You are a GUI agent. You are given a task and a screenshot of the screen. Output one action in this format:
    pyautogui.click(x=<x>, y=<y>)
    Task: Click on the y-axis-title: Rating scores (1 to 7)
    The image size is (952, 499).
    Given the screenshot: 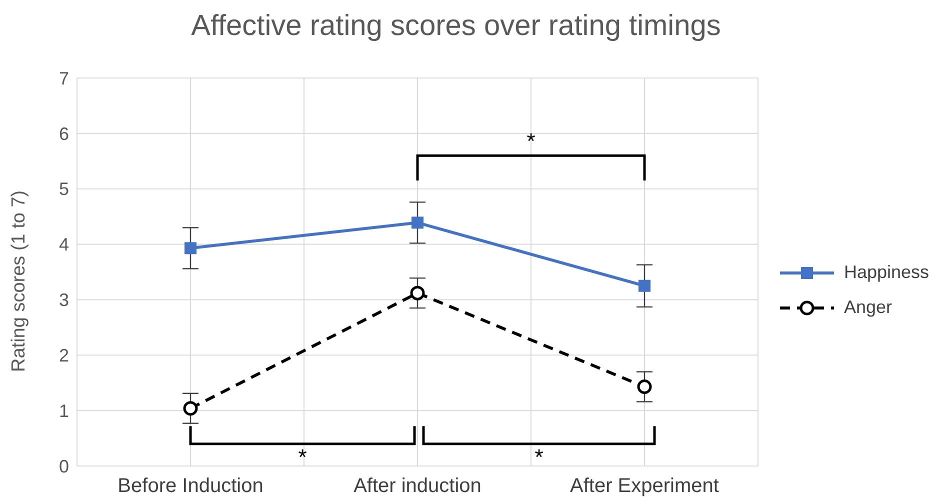 What is the action you would take?
    pyautogui.click(x=19, y=281)
    